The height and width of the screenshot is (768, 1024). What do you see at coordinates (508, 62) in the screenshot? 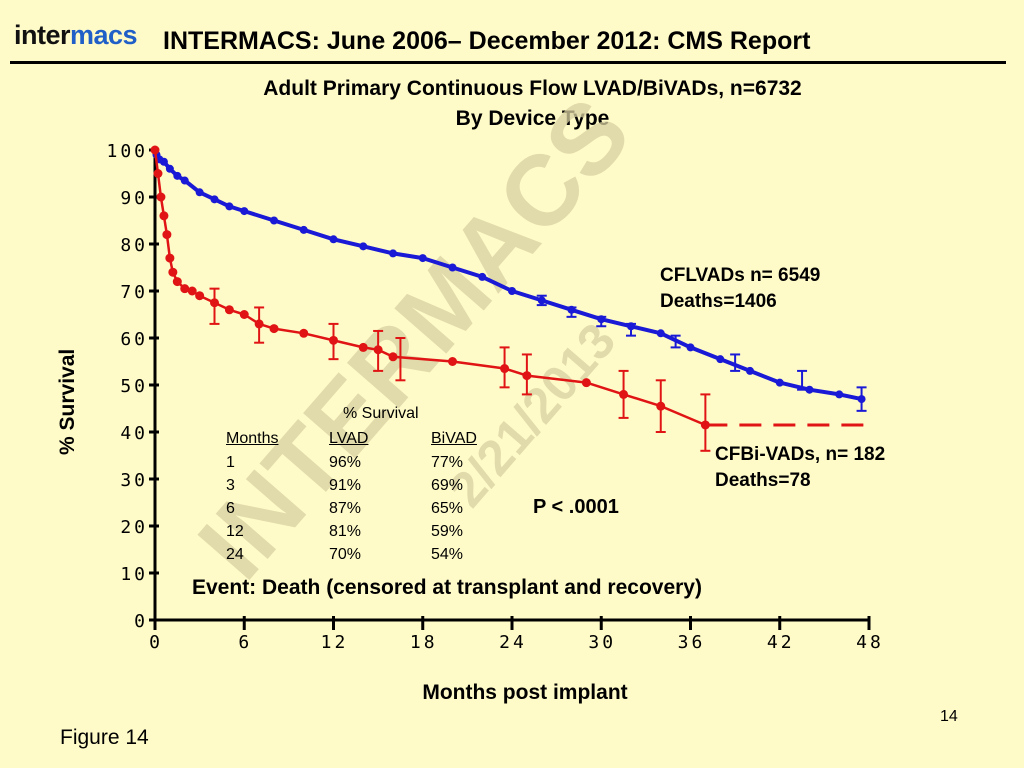
I see `header-divider` at bounding box center [508, 62].